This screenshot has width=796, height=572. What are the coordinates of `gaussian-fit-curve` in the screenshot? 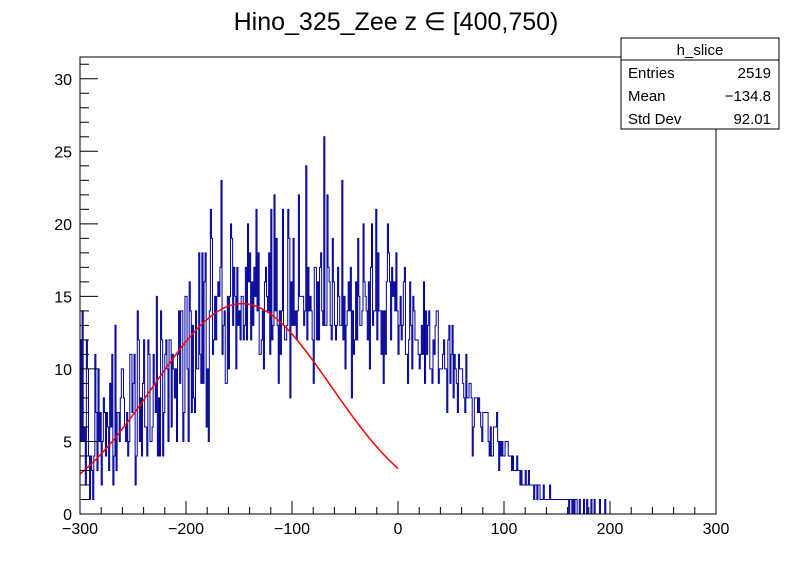 It's located at (239, 388).